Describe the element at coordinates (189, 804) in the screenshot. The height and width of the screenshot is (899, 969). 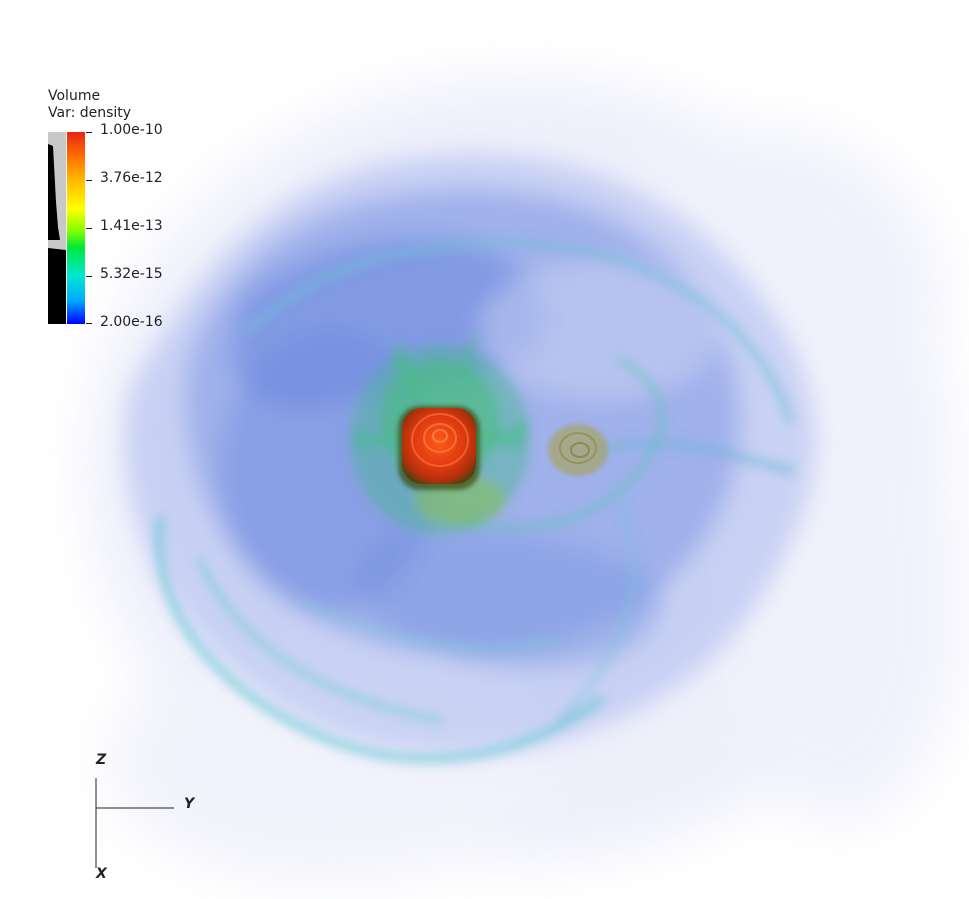
I see `y-axis-label: Y` at that location.